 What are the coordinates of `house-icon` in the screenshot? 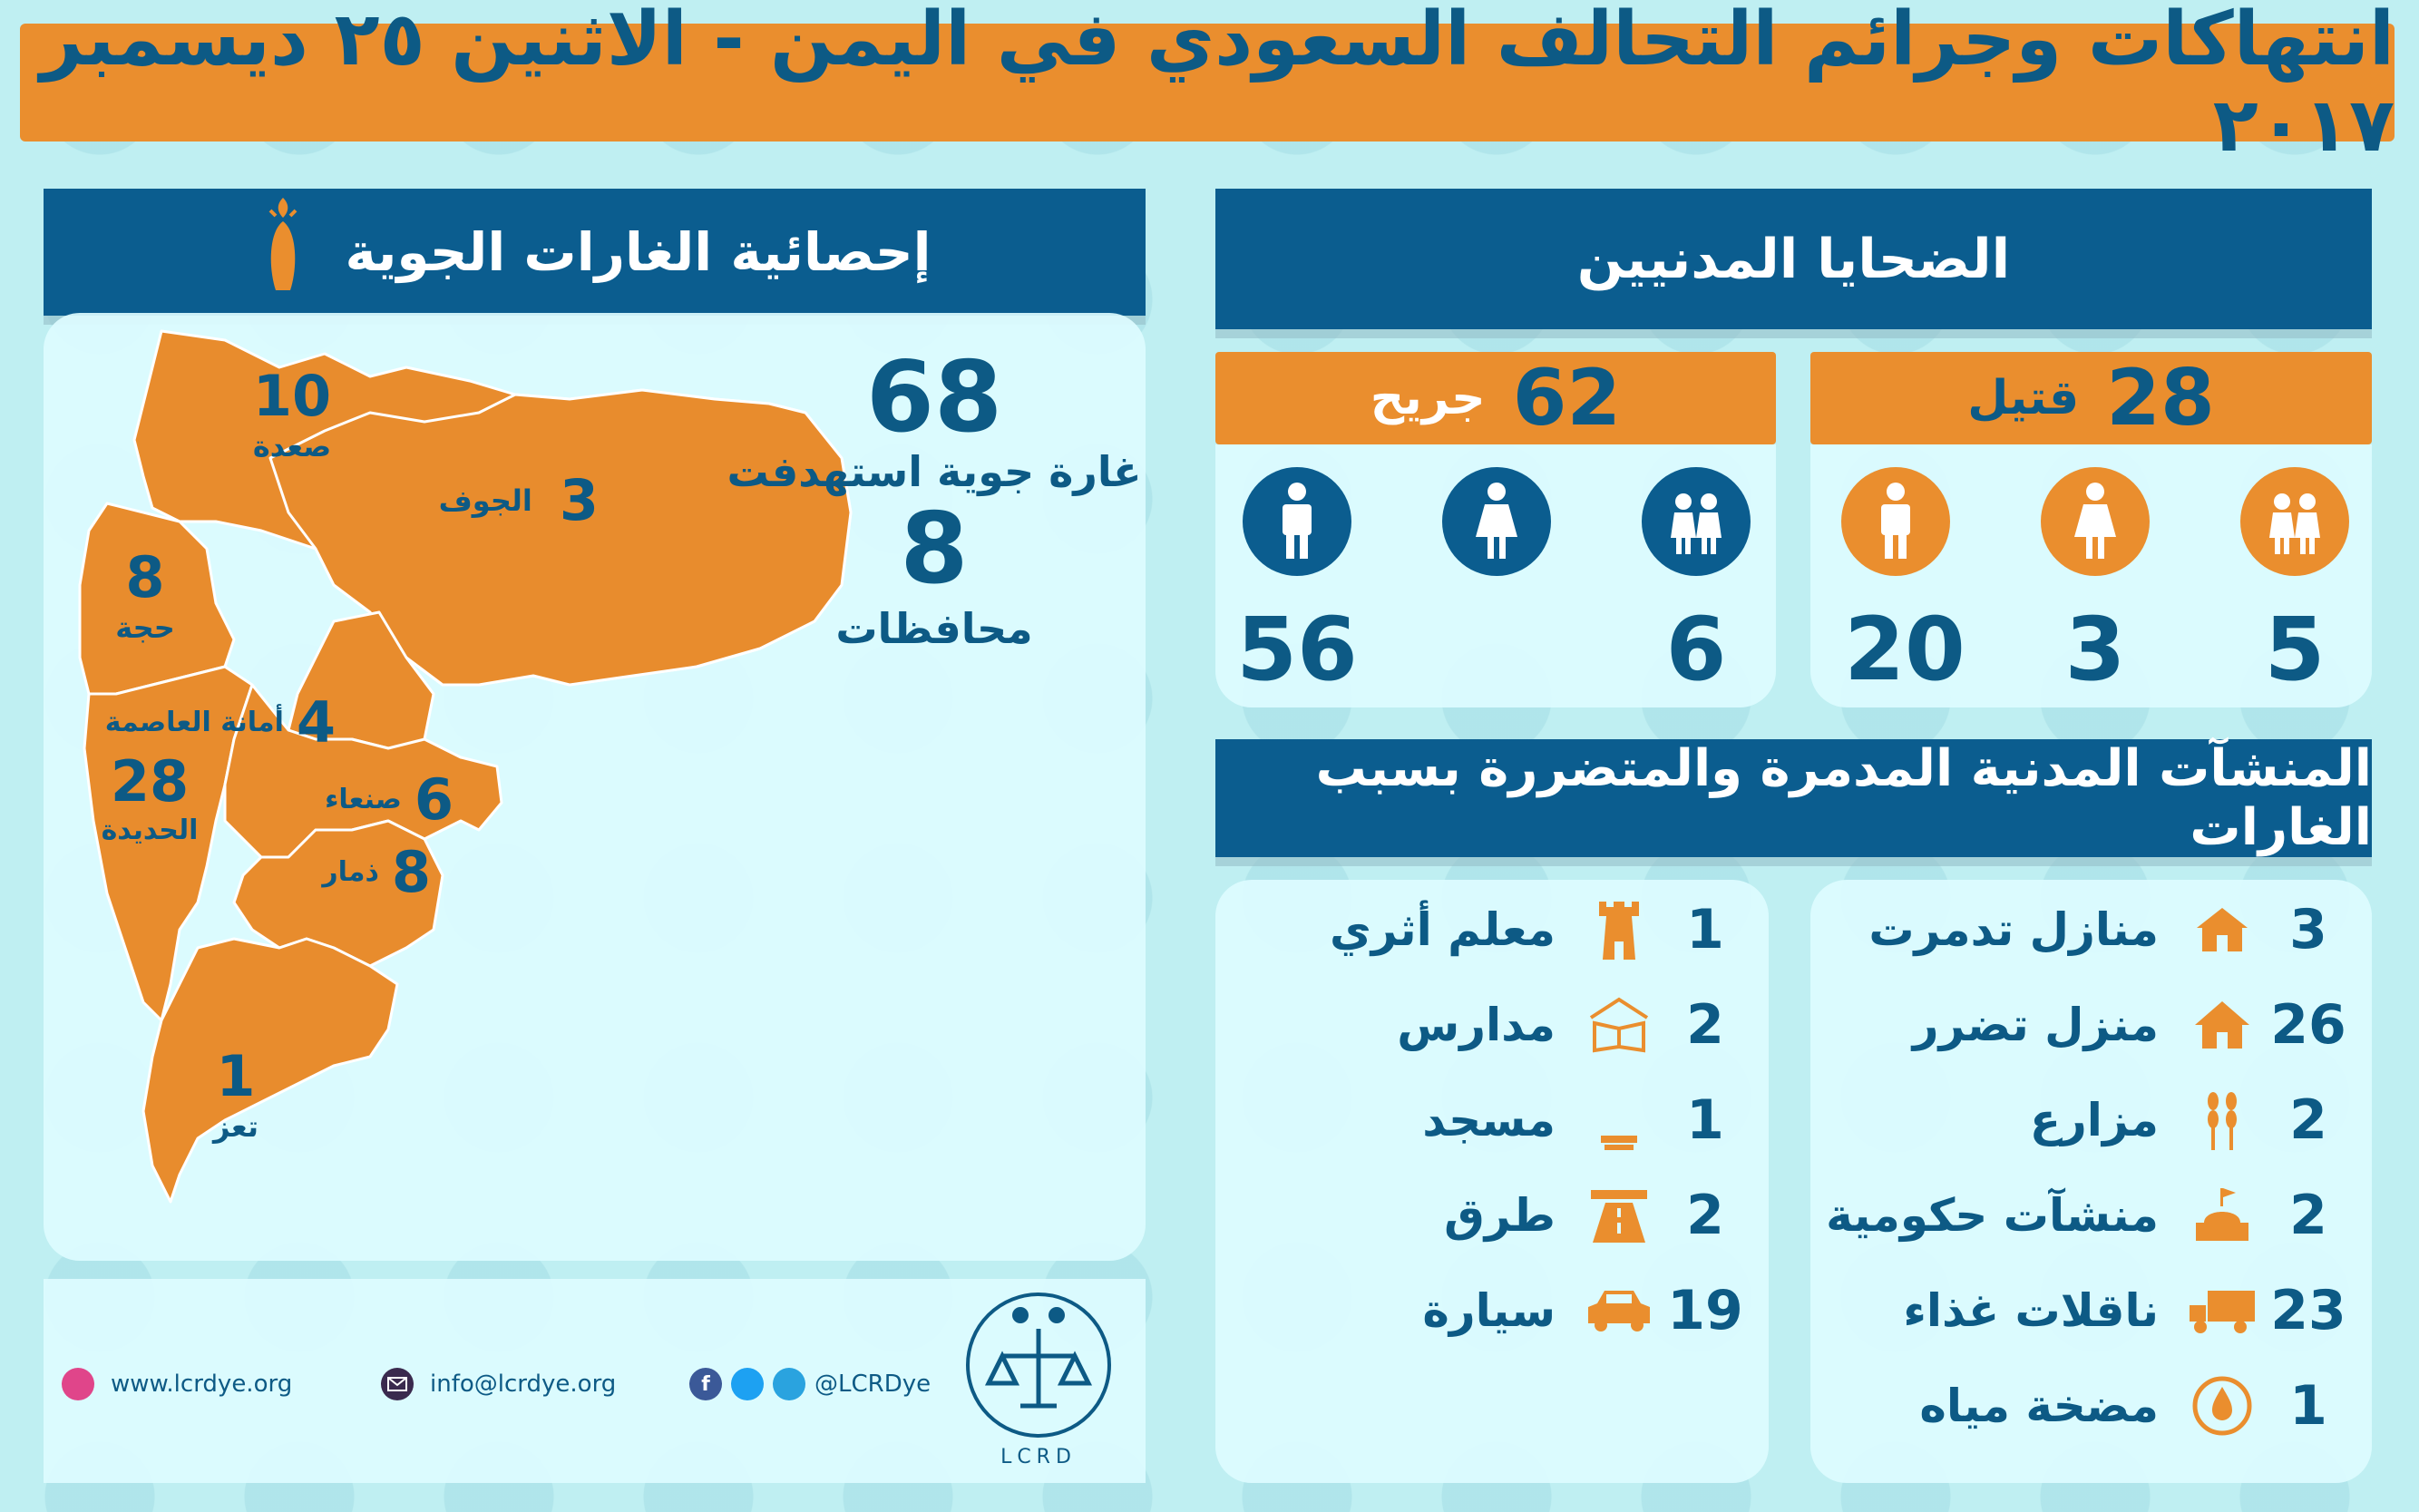 It's located at (2222, 1025).